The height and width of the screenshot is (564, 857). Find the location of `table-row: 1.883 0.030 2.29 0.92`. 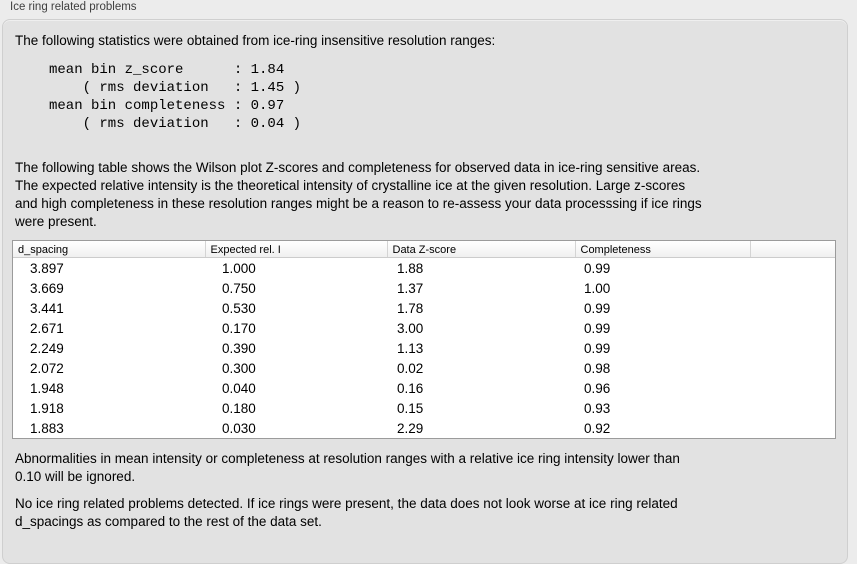

table-row: 1.883 0.030 2.29 0.92 is located at coordinates (424, 428).